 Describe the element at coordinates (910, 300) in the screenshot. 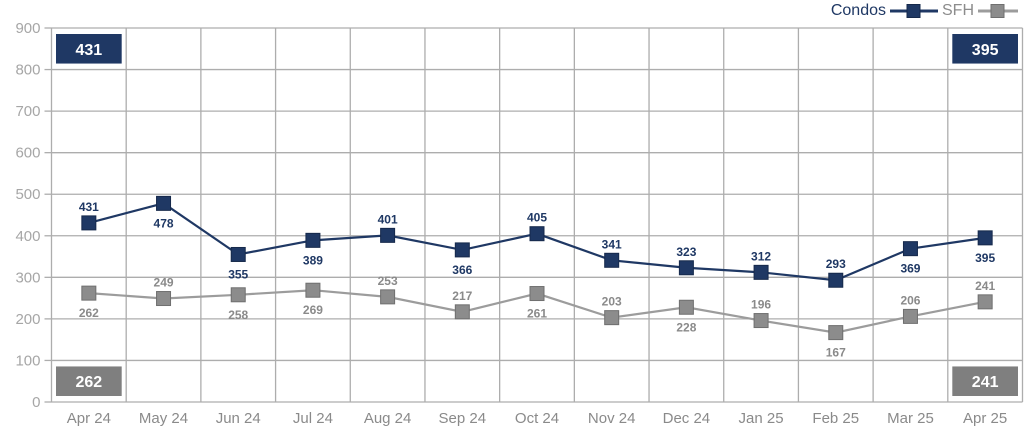

I see `sfh-data-label: 206` at that location.